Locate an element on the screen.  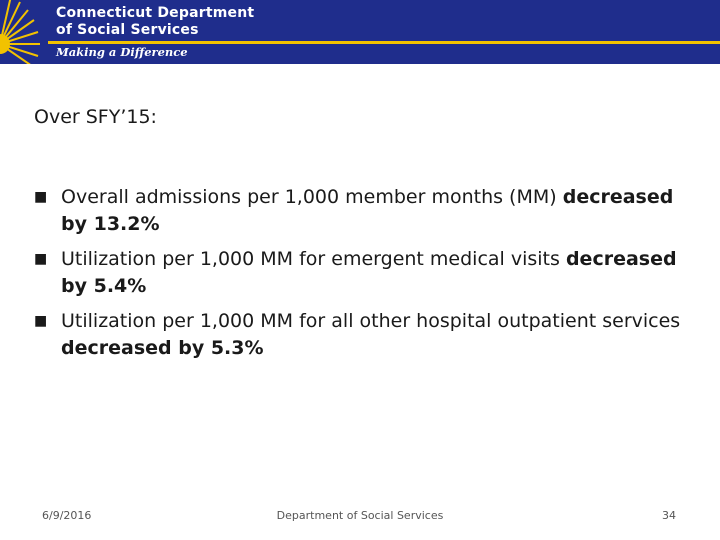
bullet-highlight: decreased by 5.4% is located at coordinates (369, 272).